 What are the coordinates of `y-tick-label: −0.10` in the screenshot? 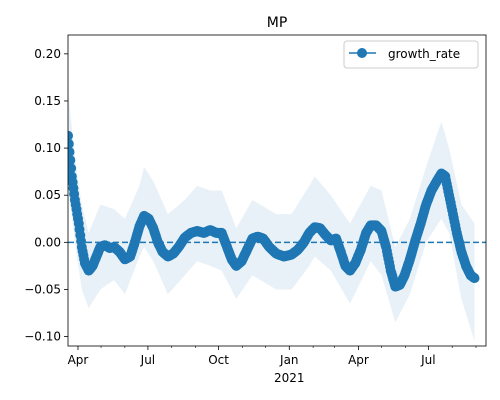 It's located at (42, 337).